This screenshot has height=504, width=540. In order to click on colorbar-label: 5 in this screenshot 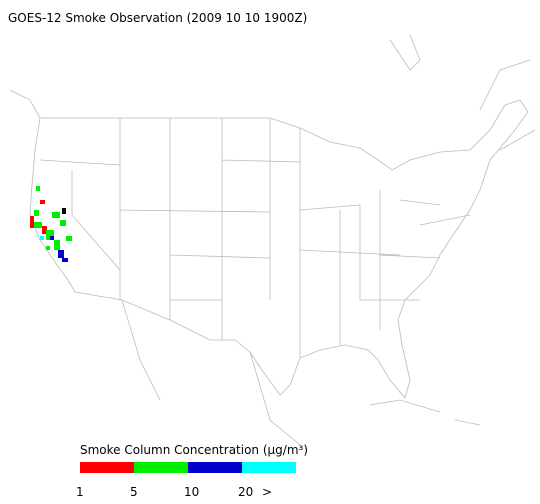, I will do `click(134, 492)`.